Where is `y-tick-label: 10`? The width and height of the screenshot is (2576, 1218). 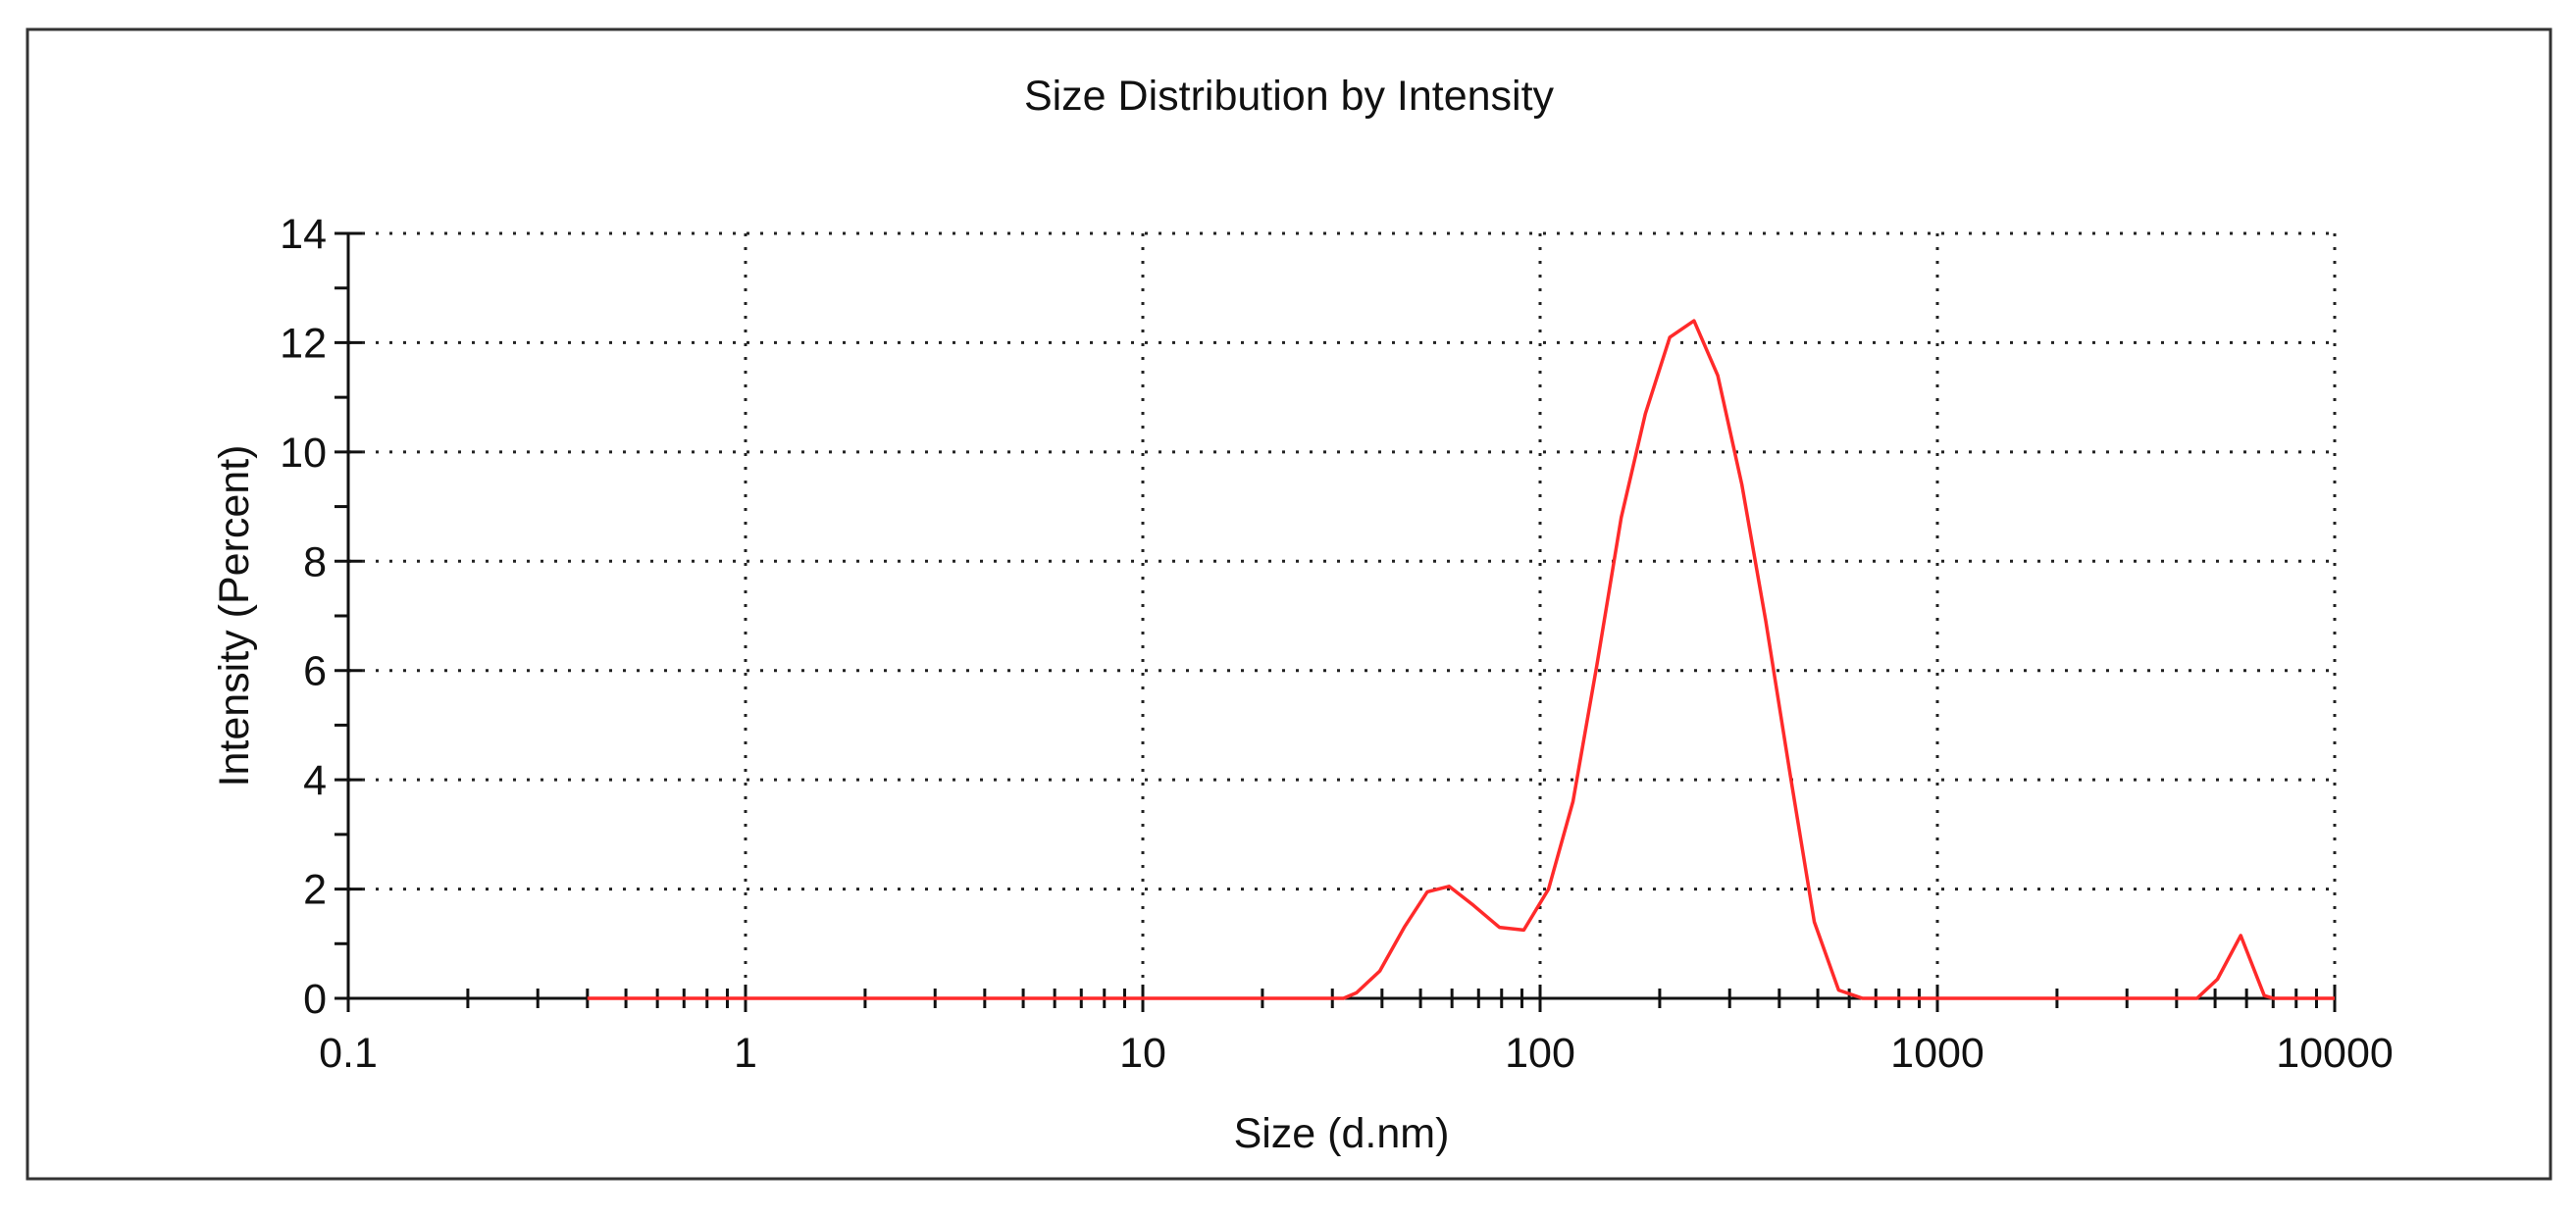 y-tick-label: 10 is located at coordinates (303, 453).